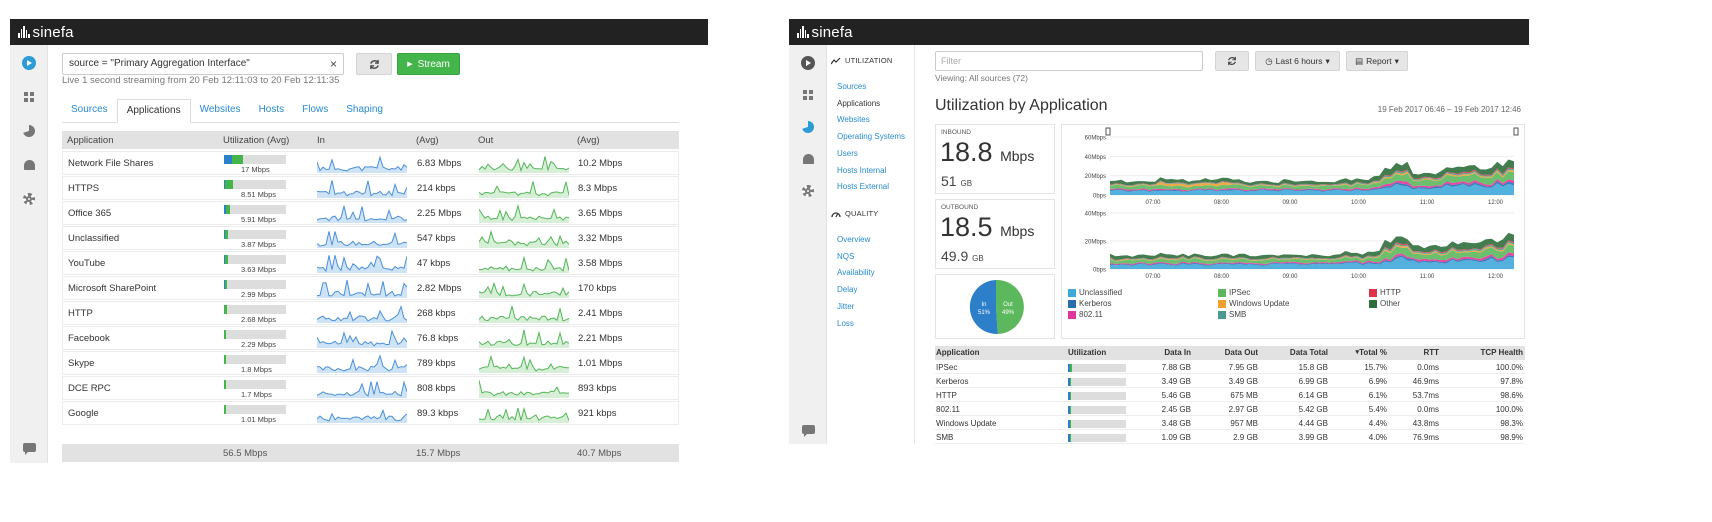 This screenshot has width=1712, height=522. Describe the element at coordinates (220, 109) in the screenshot. I see `tab-websites: Websites` at that location.